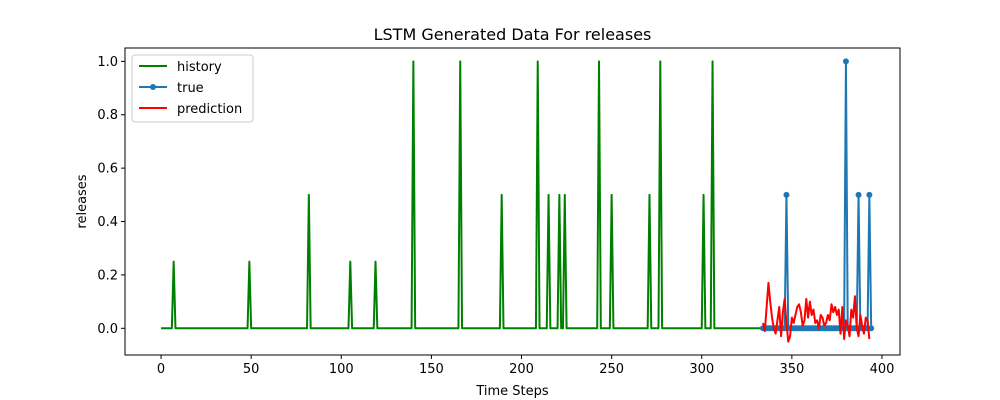 This screenshot has width=1000, height=400. Describe the element at coordinates (882, 369) in the screenshot. I see `x-tick-label: 400` at that location.